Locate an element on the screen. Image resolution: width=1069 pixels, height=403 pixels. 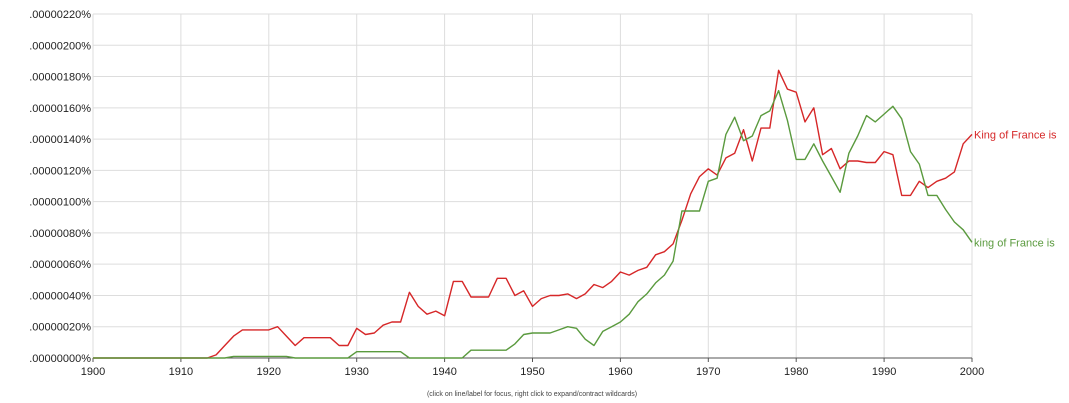
y-tick-label: .00000060% is located at coordinates (60, 265).